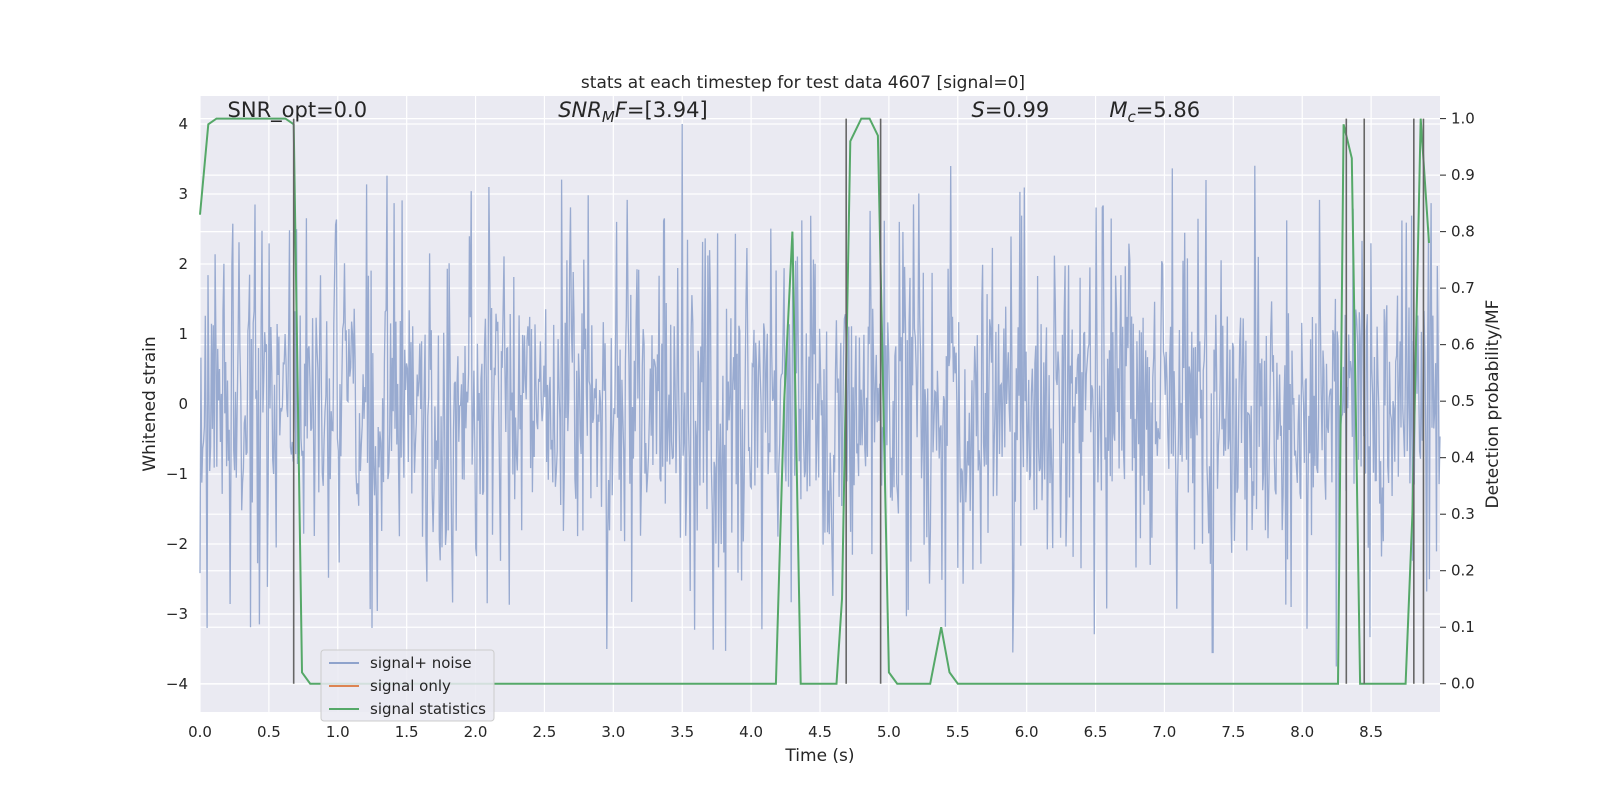 The height and width of the screenshot is (800, 1600). I want to click on x-tick-label: 5.0, so click(889, 732).